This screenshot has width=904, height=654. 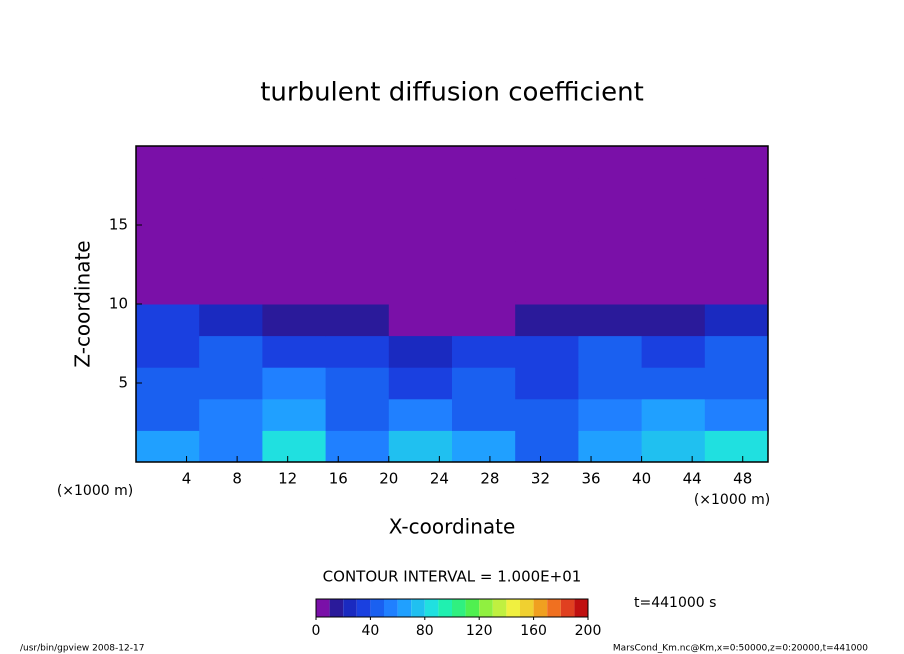 What do you see at coordinates (588, 631) in the screenshot?
I see `colorbar-tick-label: 200` at bounding box center [588, 631].